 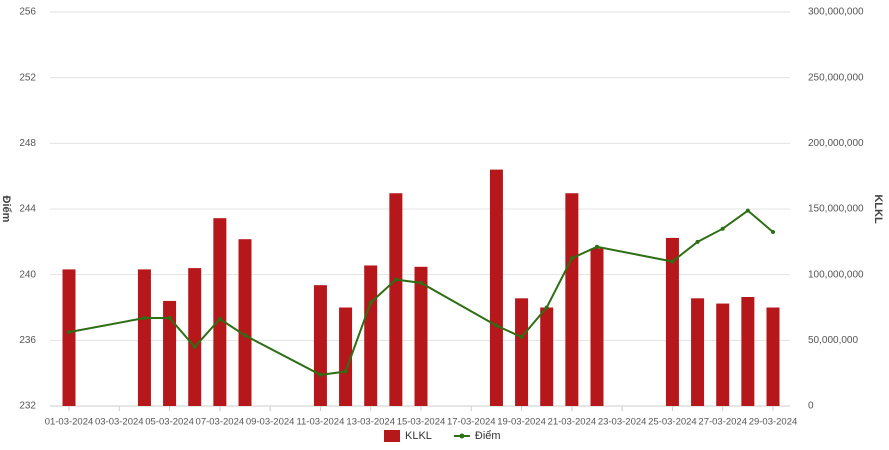 I want to click on x-tick-label: 15-03-2024, so click(x=421, y=422).